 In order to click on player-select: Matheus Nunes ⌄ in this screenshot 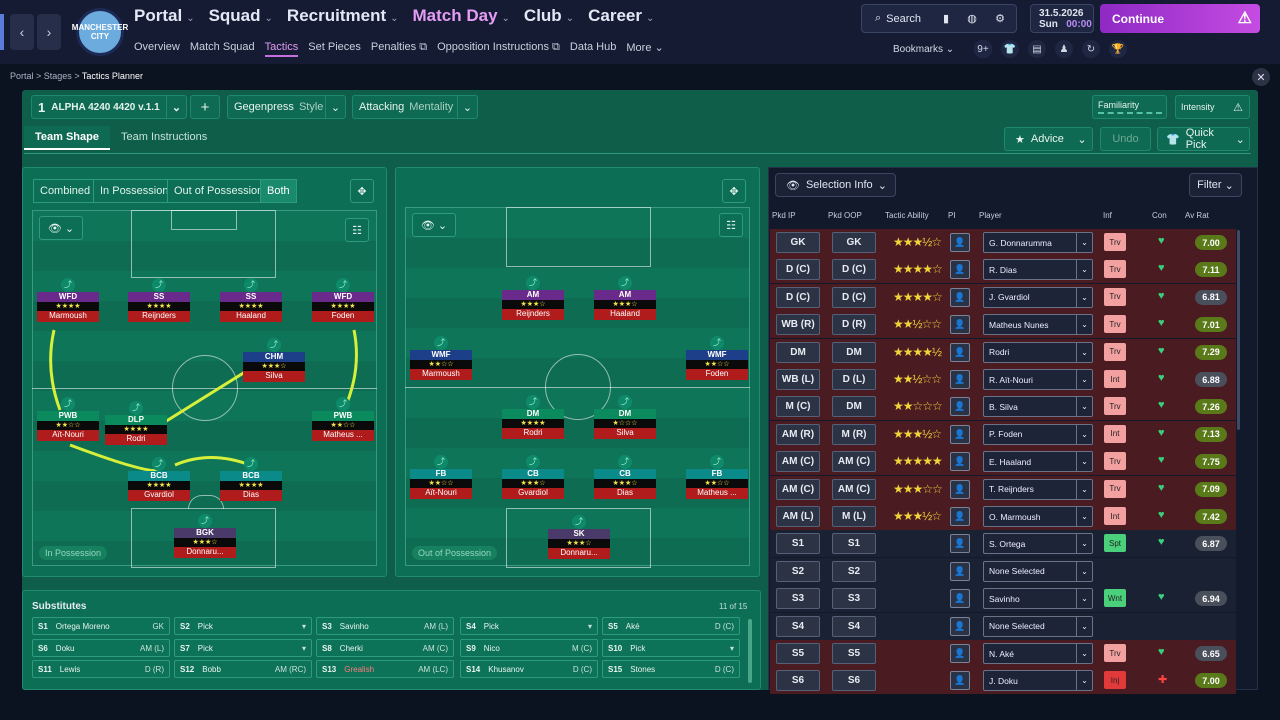, I will do `click(1038, 325)`.